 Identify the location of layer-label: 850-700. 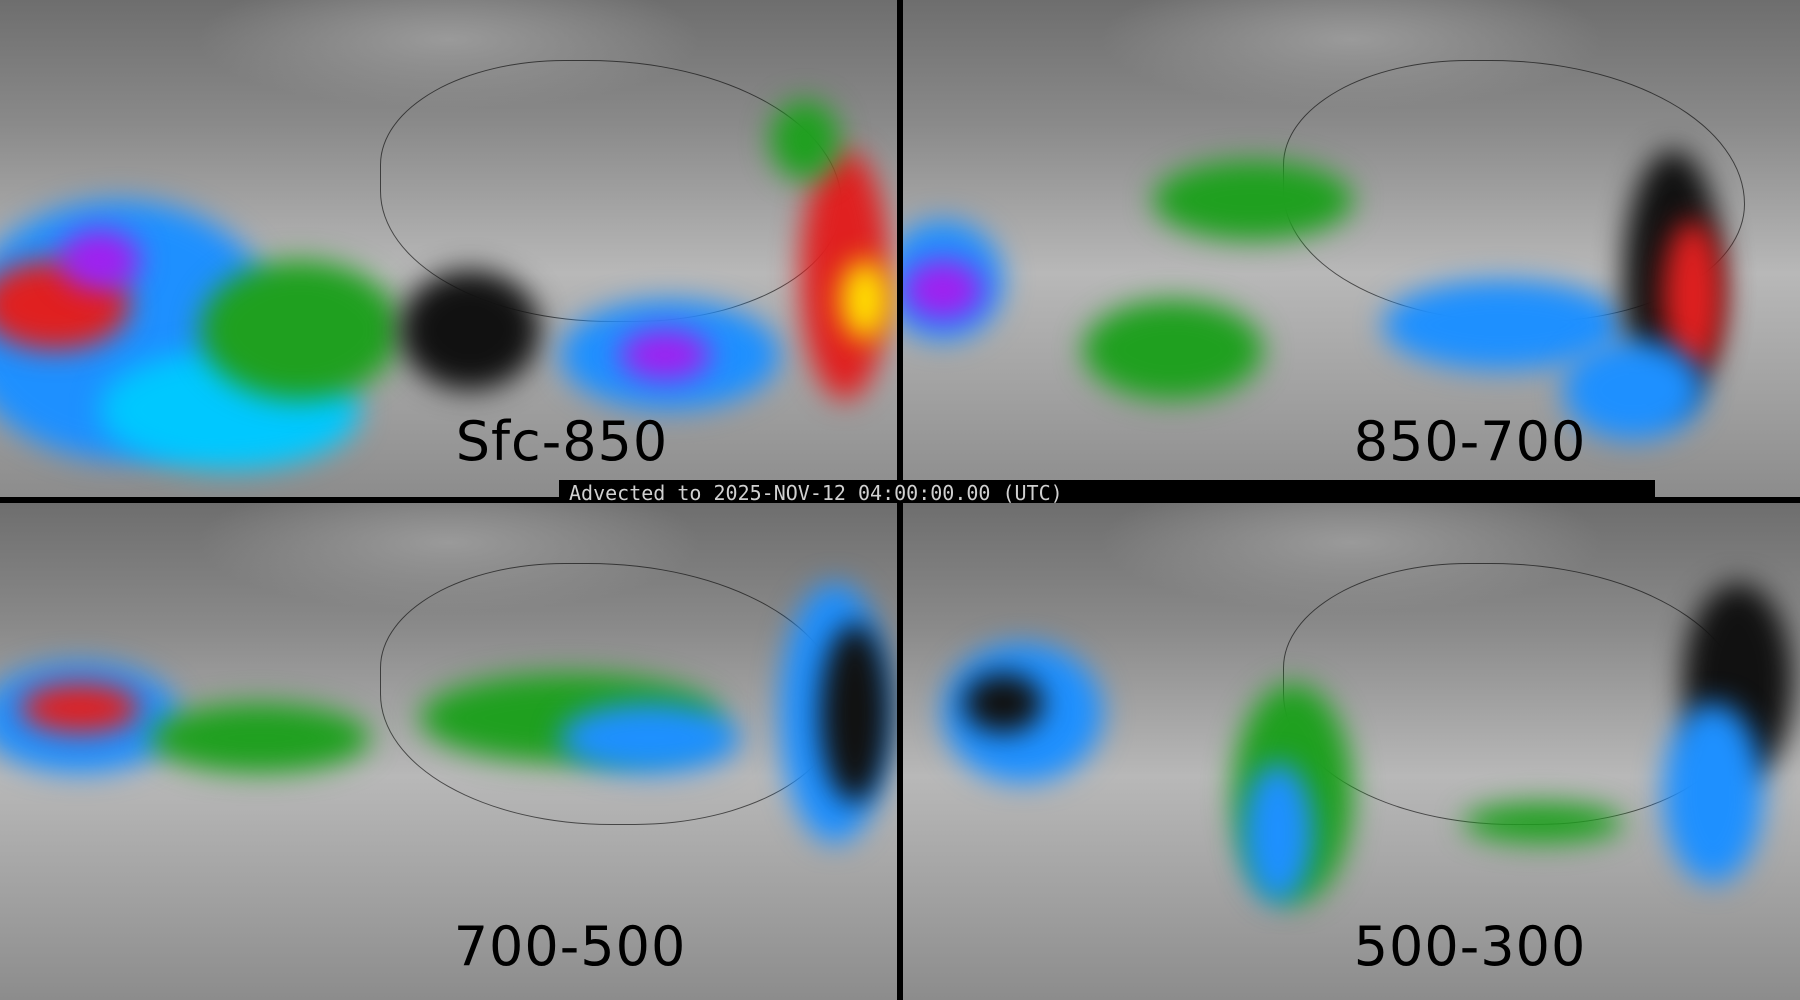
(1470, 441).